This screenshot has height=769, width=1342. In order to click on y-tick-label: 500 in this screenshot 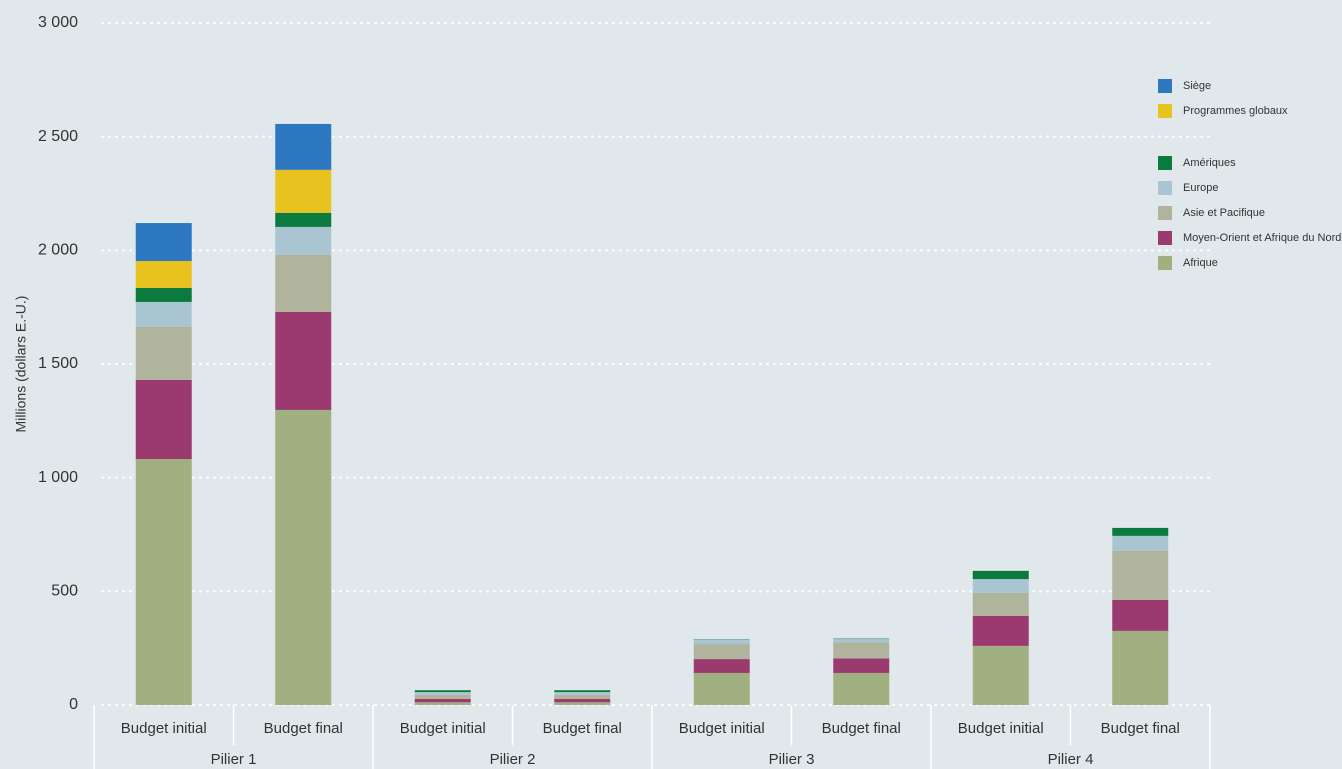, I will do `click(64, 591)`.